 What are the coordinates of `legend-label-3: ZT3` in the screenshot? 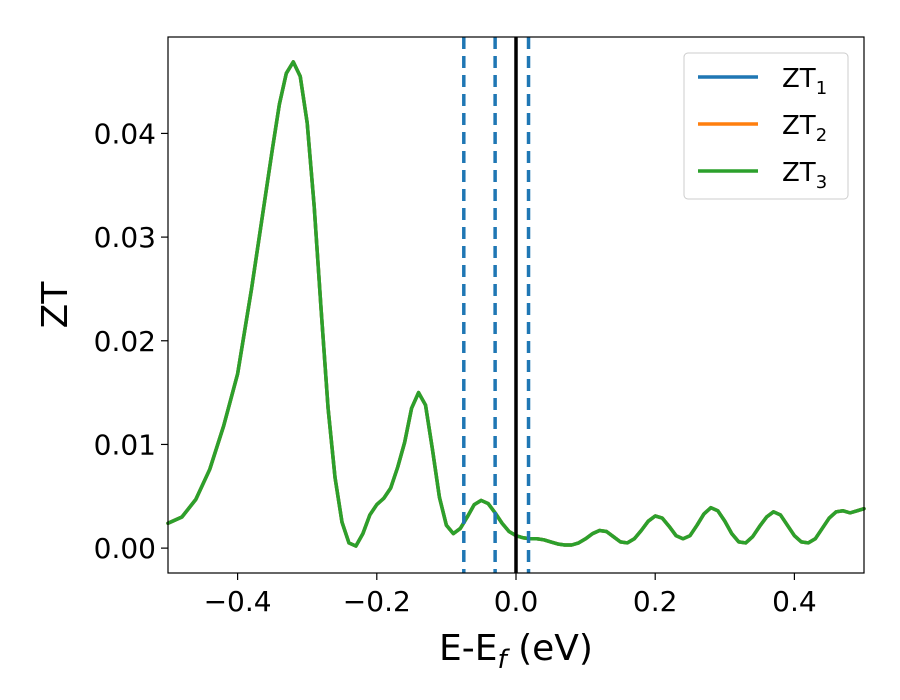 It's located at (804, 175).